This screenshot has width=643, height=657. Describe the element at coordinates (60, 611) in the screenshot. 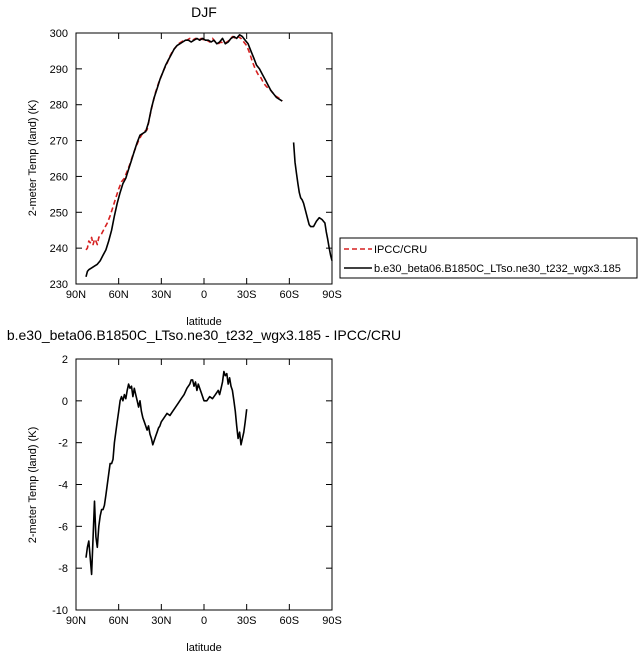

I see `y-tick-label: -10` at that location.